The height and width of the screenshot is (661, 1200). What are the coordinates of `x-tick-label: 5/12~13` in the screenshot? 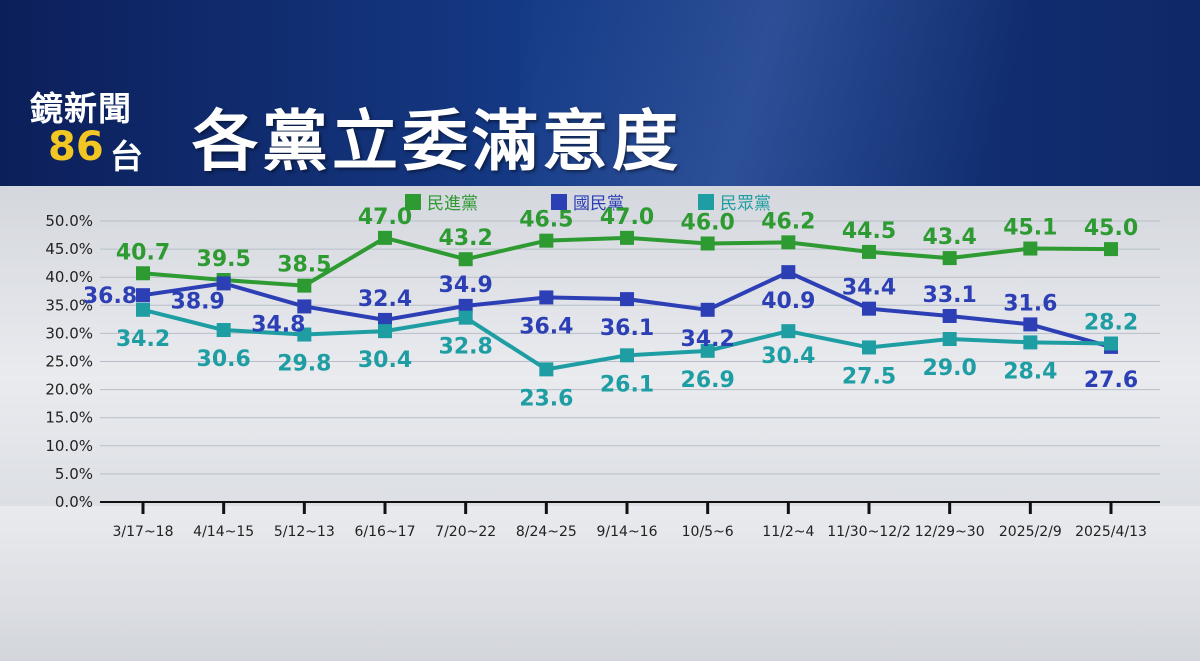 It's located at (304, 532).